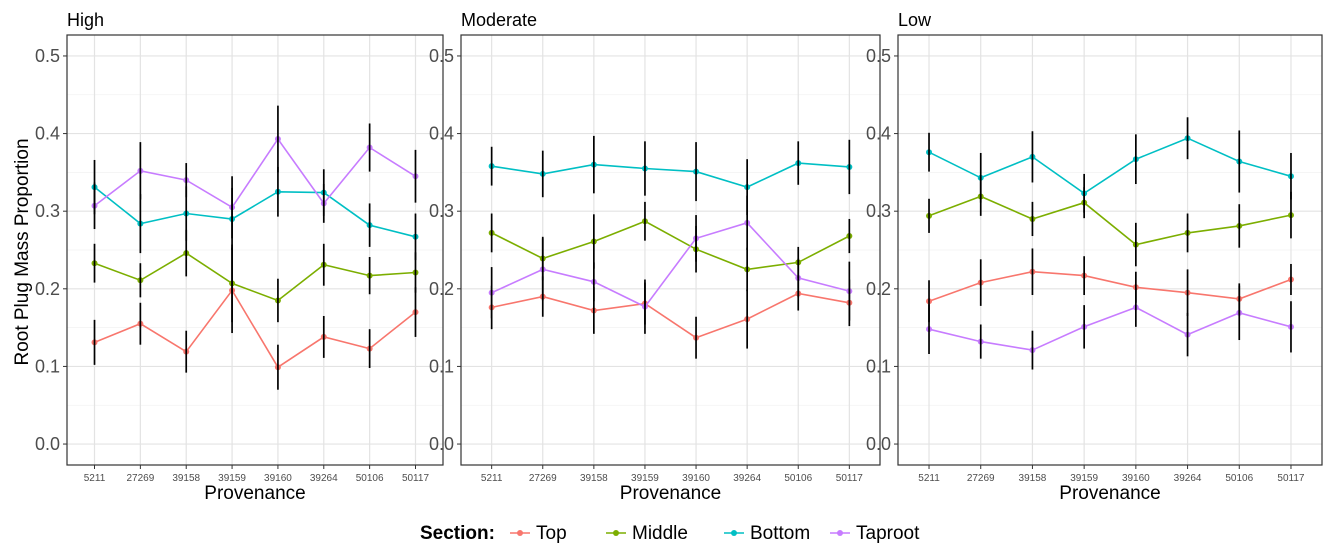  What do you see at coordinates (551, 533) in the screenshot?
I see `legend-label: Top` at bounding box center [551, 533].